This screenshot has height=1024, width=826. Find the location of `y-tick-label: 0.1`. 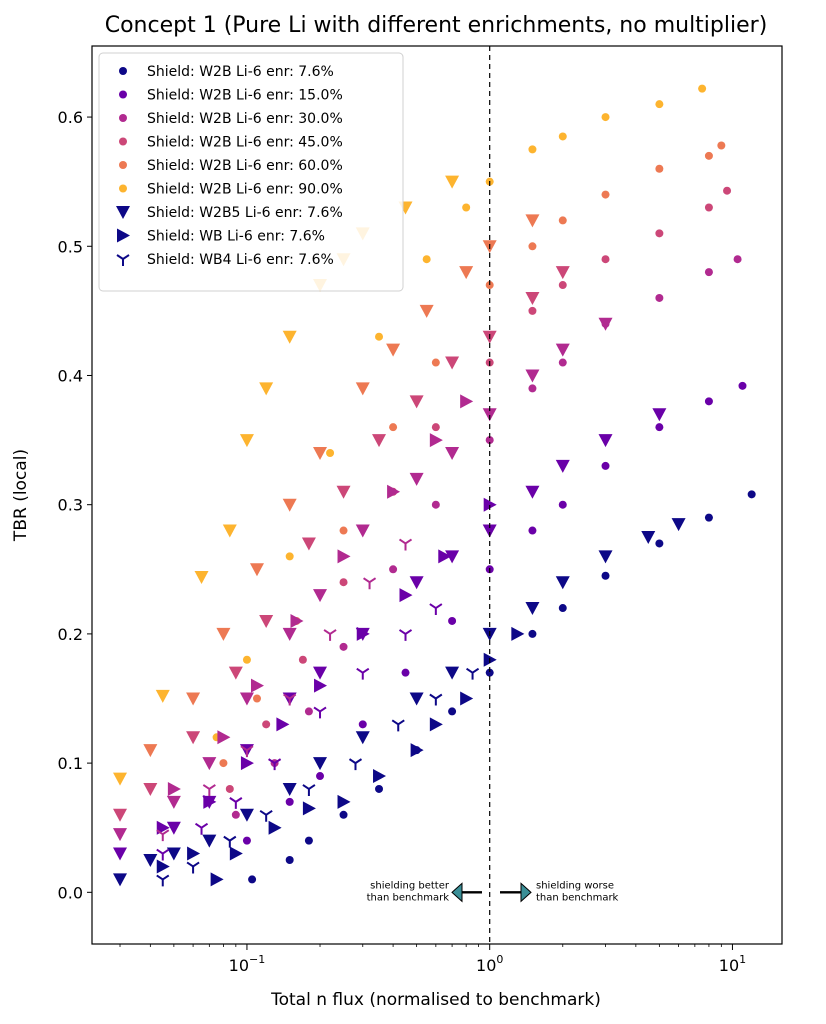

y-tick-label: 0.1 is located at coordinates (70, 763).